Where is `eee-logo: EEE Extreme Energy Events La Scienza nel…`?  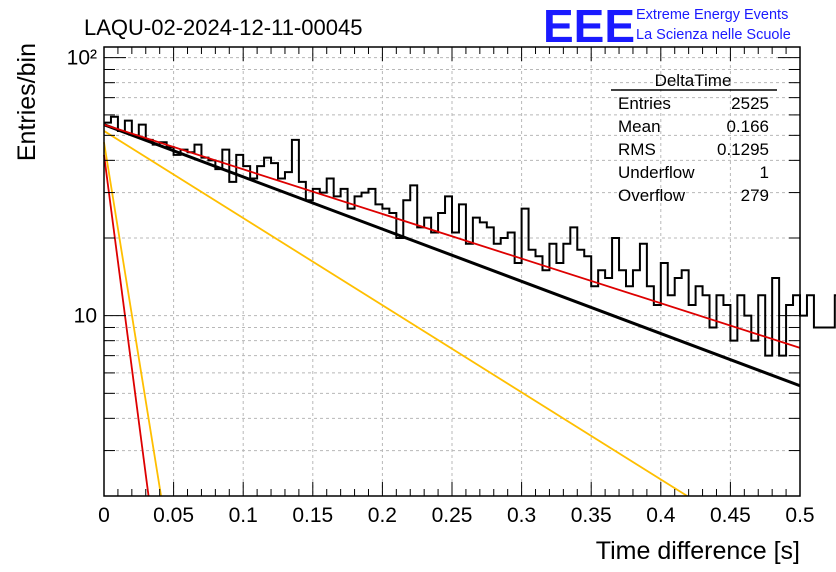 eee-logo: EEE Extreme Energy Events La Scienza nel… is located at coordinates (667, 26).